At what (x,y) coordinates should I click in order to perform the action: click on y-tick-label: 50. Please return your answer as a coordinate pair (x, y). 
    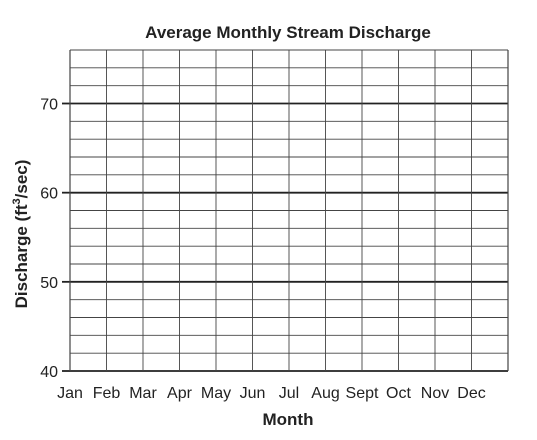
    Looking at the image, I should click on (49, 283).